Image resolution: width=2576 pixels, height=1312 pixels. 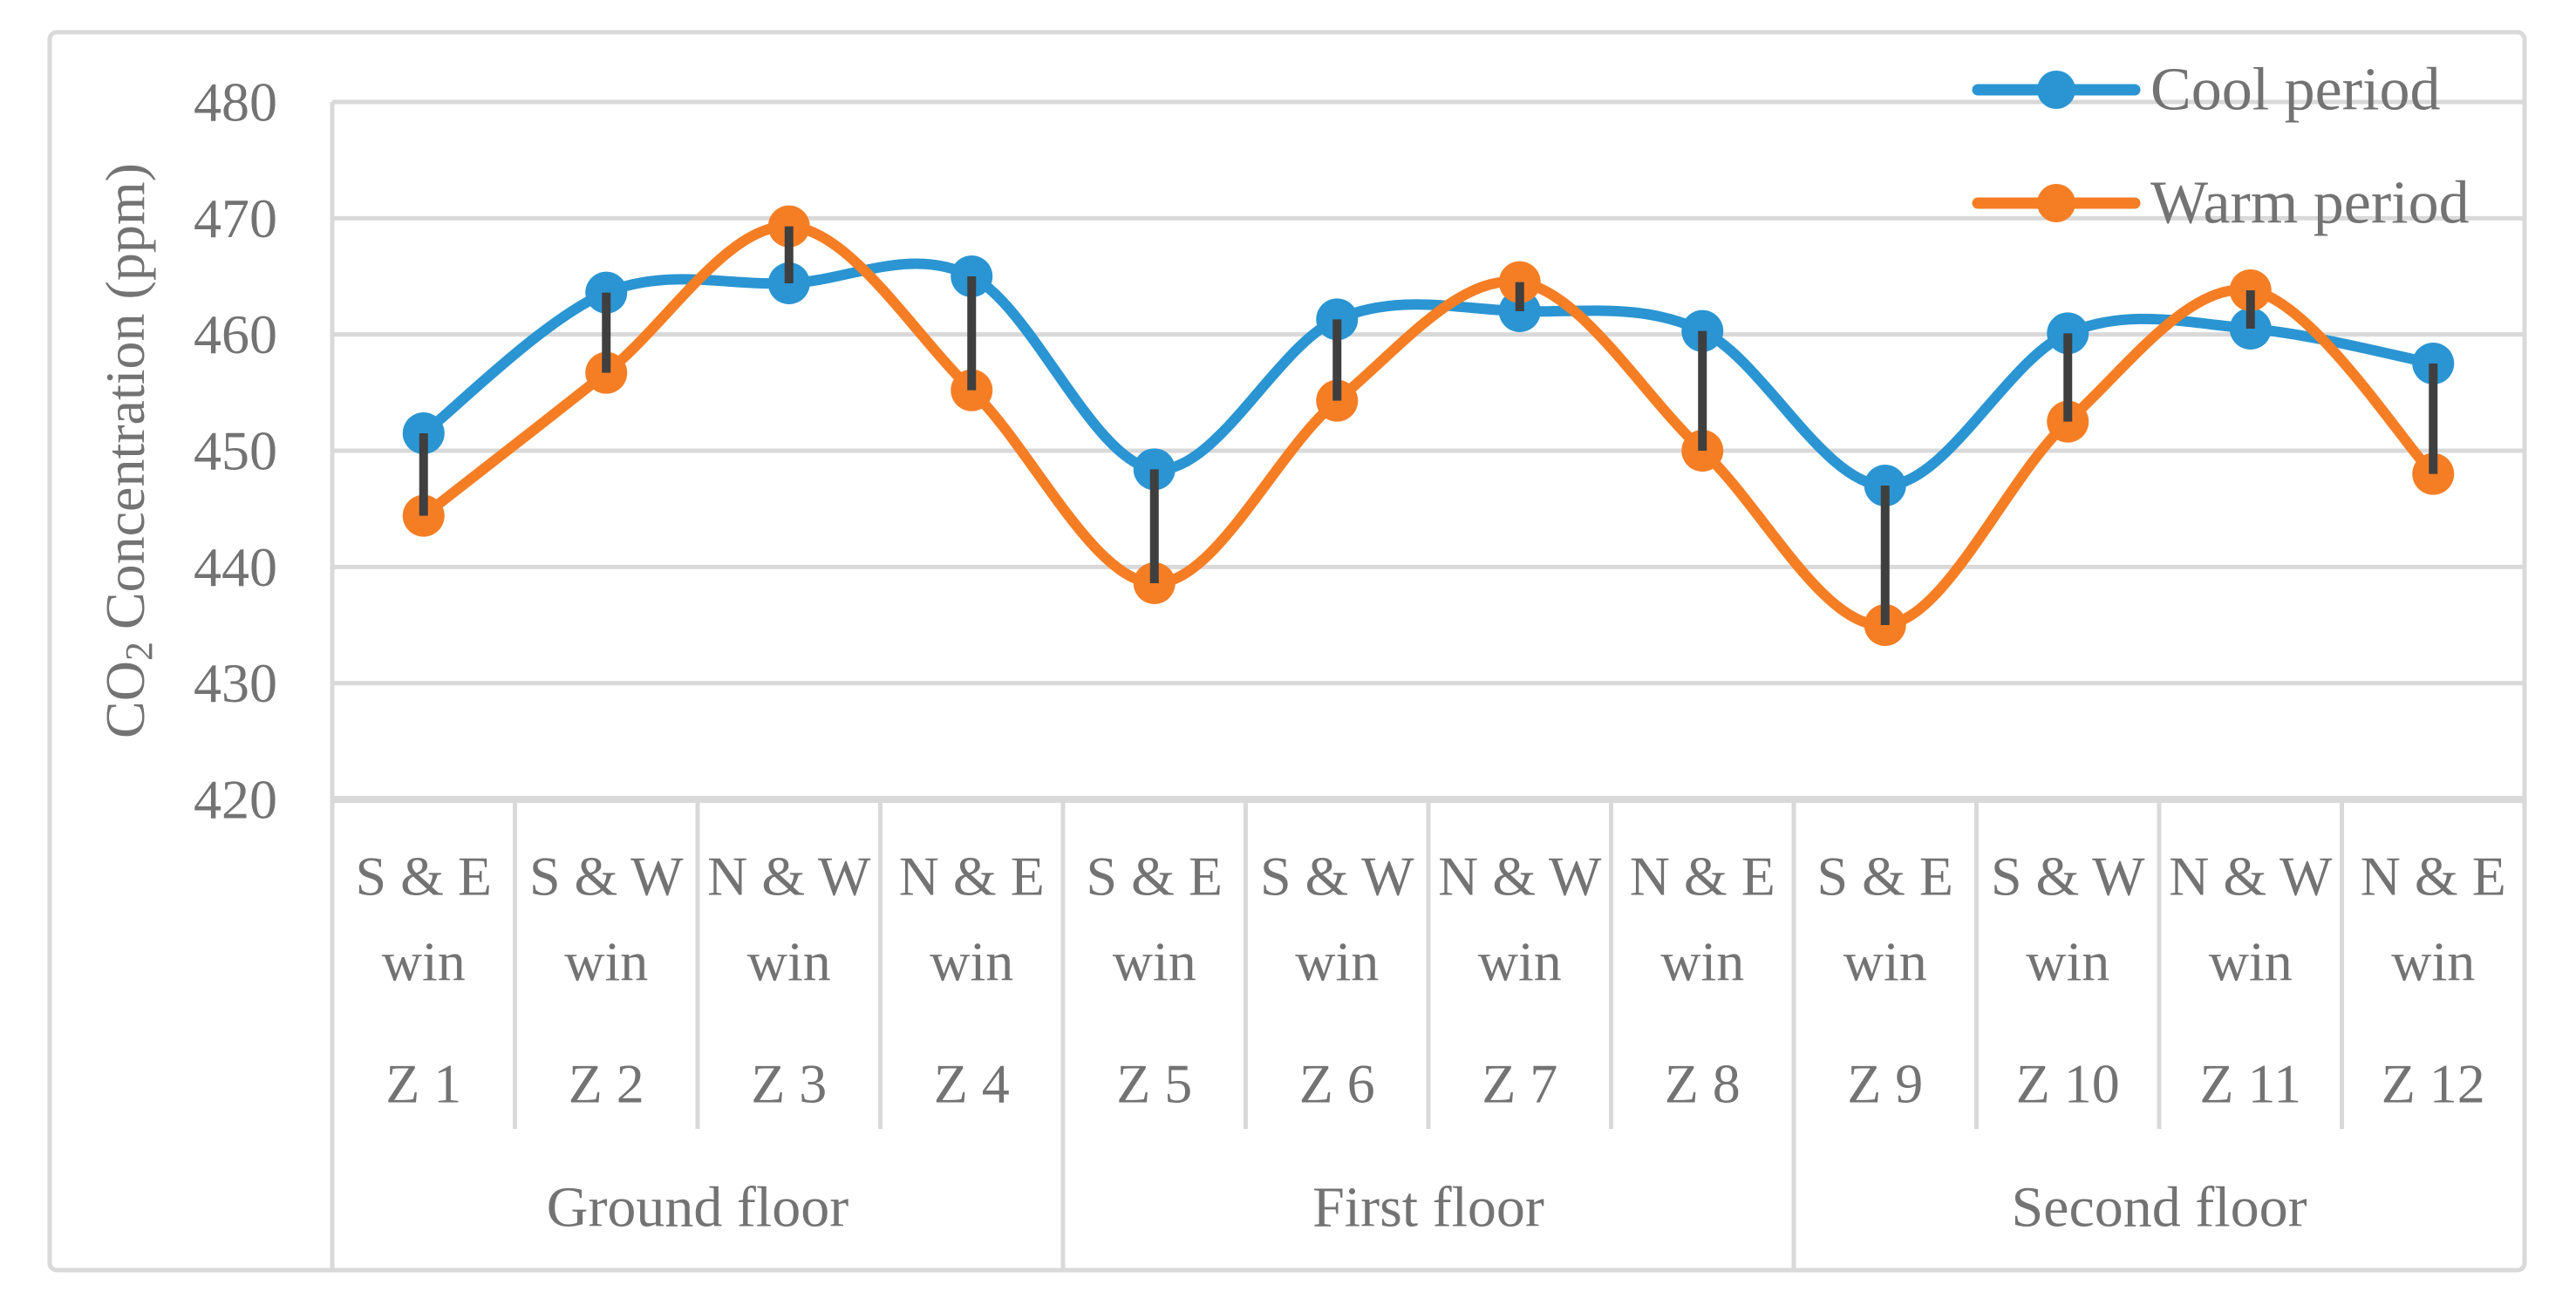 What do you see at coordinates (2433, 1084) in the screenshot?
I see `zone-id-label: Z 12` at bounding box center [2433, 1084].